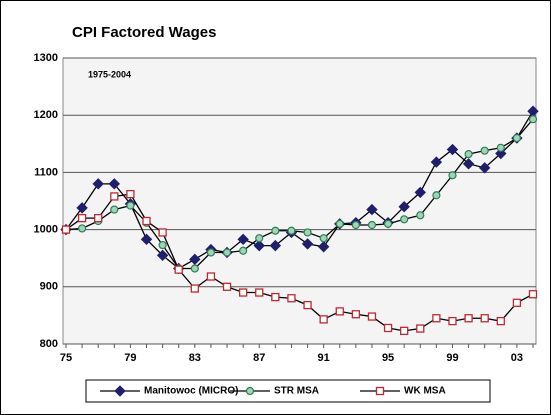  What do you see at coordinates (109, 74) in the screenshot?
I see `annotation: 1975-2004` at bounding box center [109, 74].